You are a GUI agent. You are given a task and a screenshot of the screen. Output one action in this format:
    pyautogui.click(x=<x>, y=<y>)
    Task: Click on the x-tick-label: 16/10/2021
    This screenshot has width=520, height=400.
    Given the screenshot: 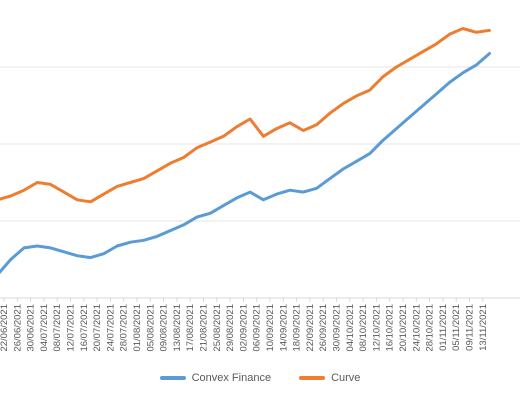 What is the action you would take?
    pyautogui.click(x=390, y=328)
    